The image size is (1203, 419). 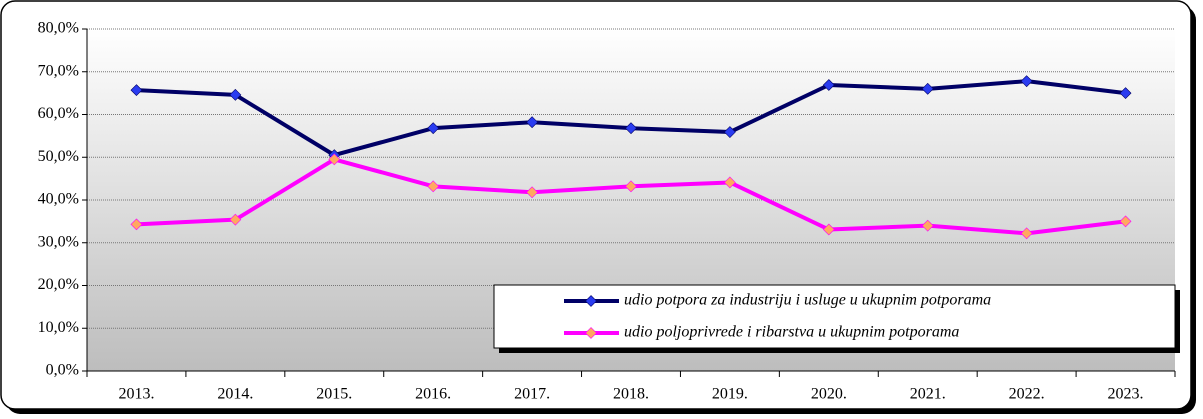 What do you see at coordinates (829, 394) in the screenshot?
I see `x-tick-label: 2020.` at bounding box center [829, 394].